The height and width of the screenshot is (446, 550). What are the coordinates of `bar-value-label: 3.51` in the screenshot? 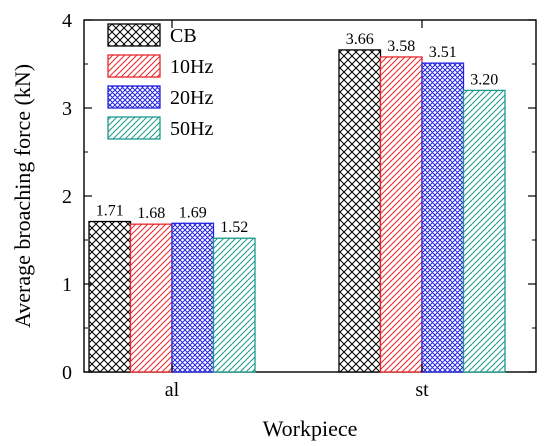 It's located at (443, 52).